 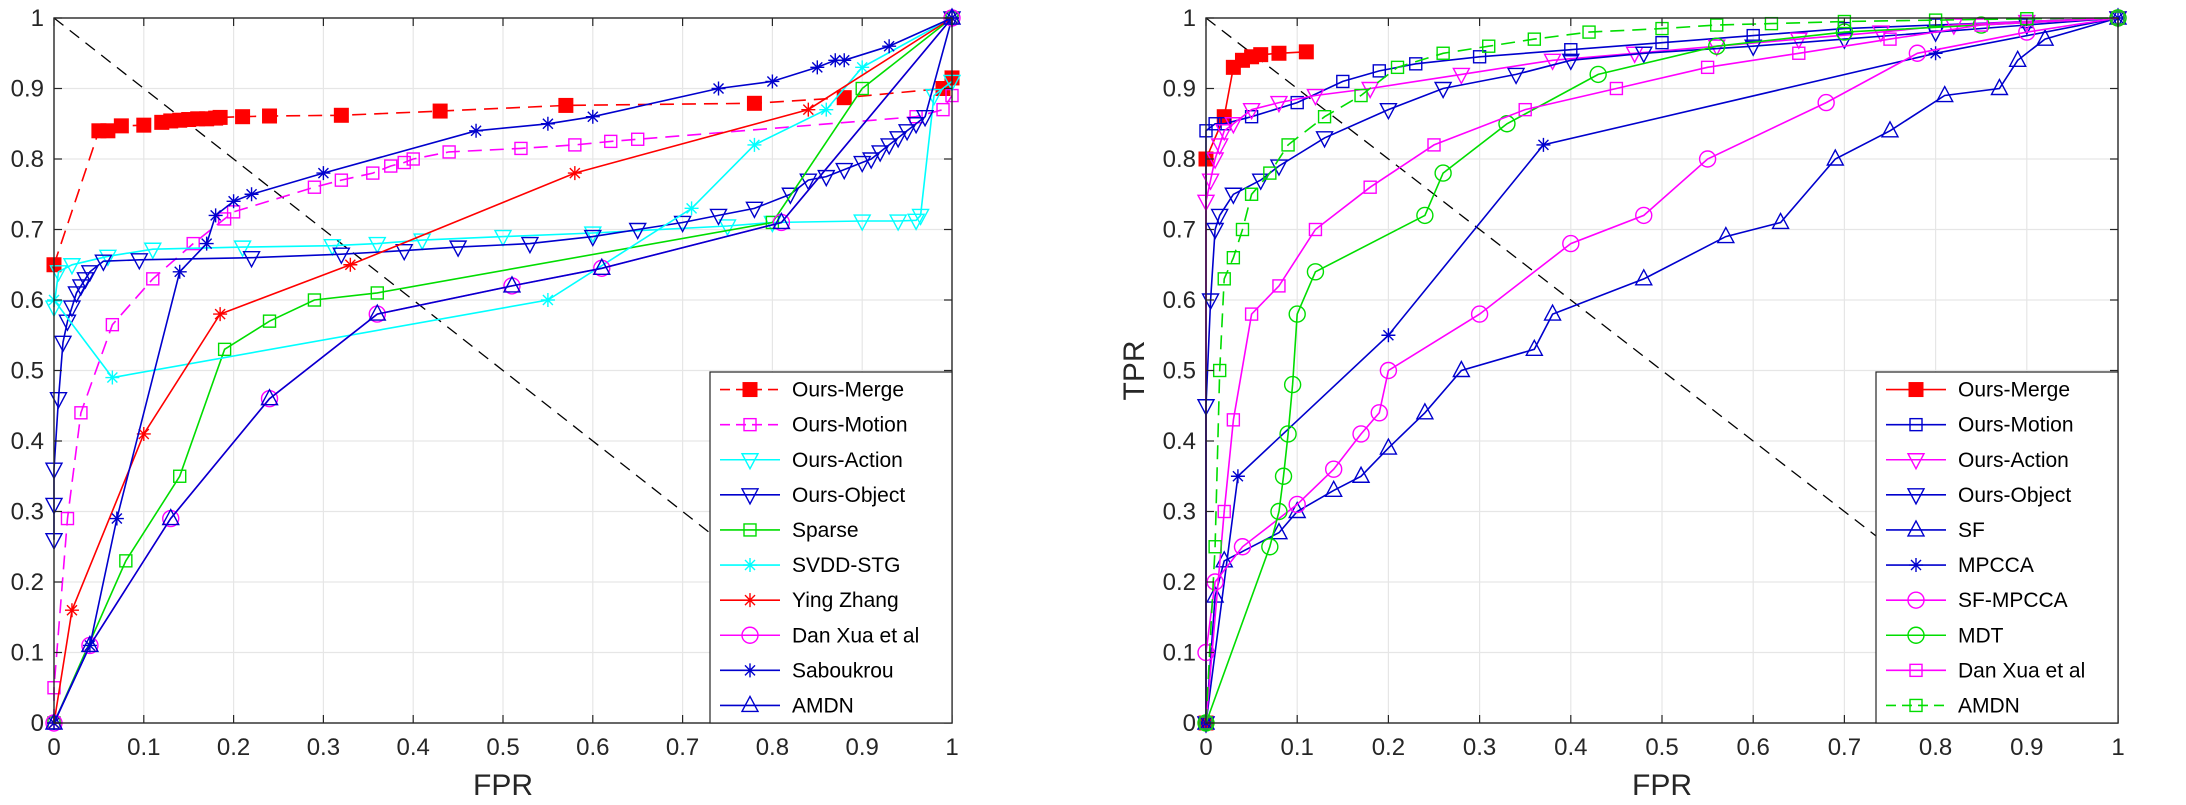 I want to click on x-tick-label: 0.1, so click(x=1297, y=747).